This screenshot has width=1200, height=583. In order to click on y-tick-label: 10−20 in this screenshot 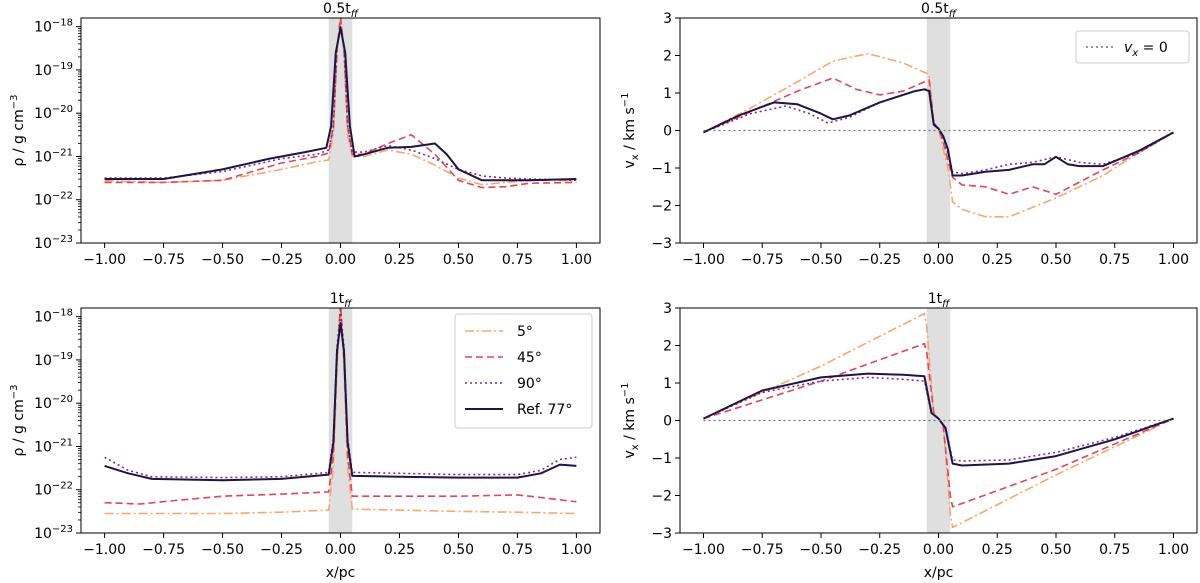, I will do `click(53, 403)`.